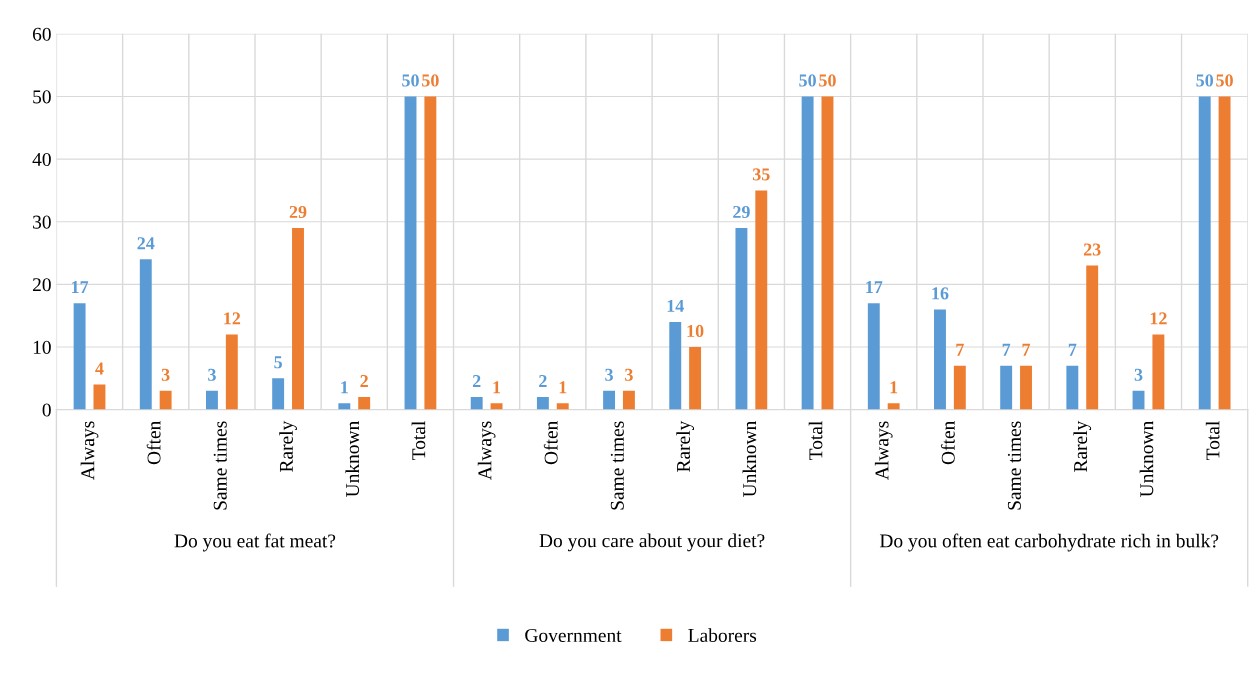 Image resolution: width=1254 pixels, height=677 pixels. I want to click on data-label: 4, so click(99, 368).